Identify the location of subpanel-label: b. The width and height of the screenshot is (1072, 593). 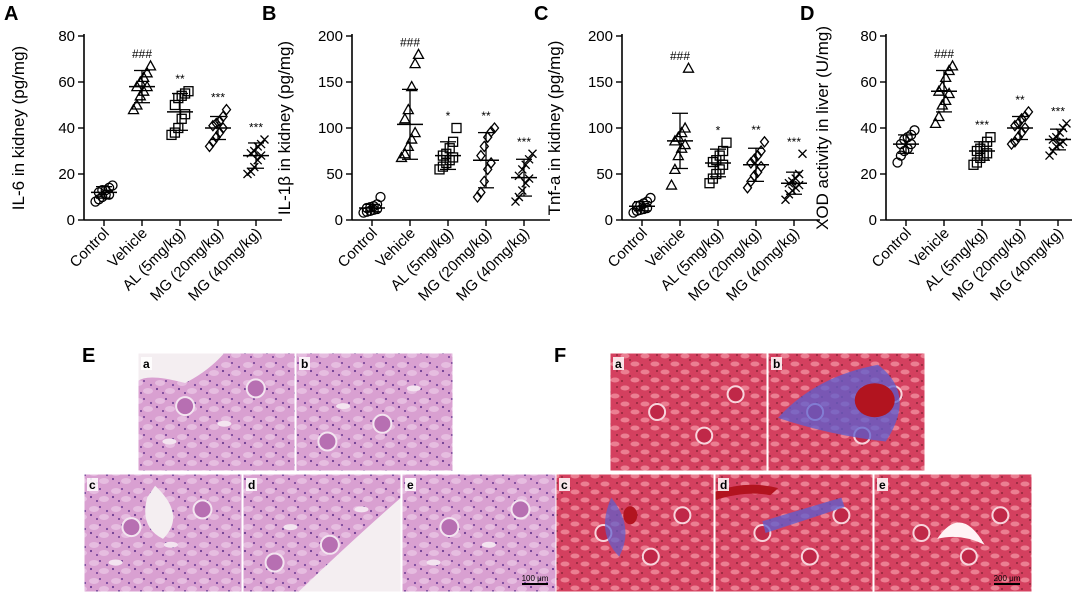
(304, 364).